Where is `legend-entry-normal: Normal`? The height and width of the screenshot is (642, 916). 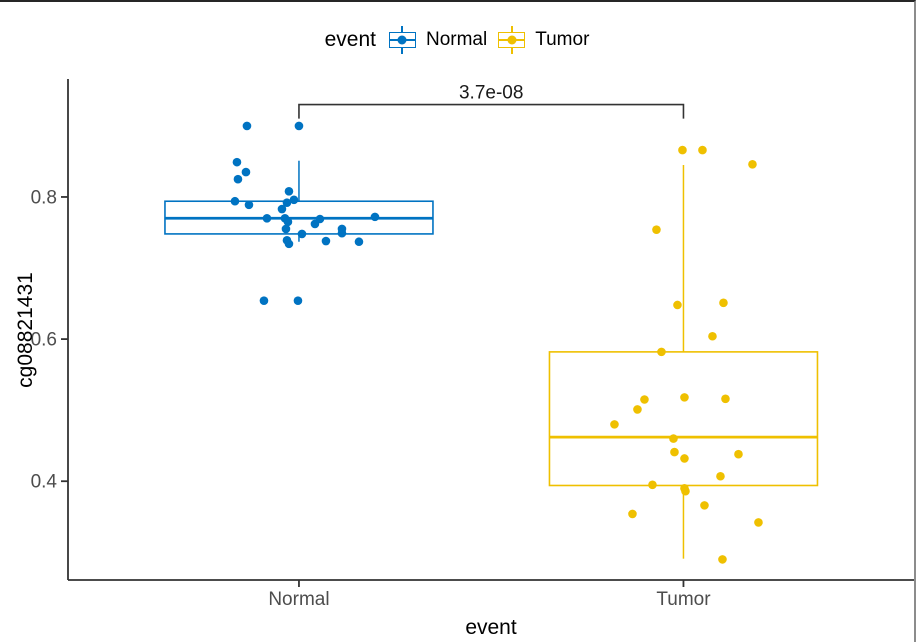
legend-entry-normal: Normal is located at coordinates (438, 40).